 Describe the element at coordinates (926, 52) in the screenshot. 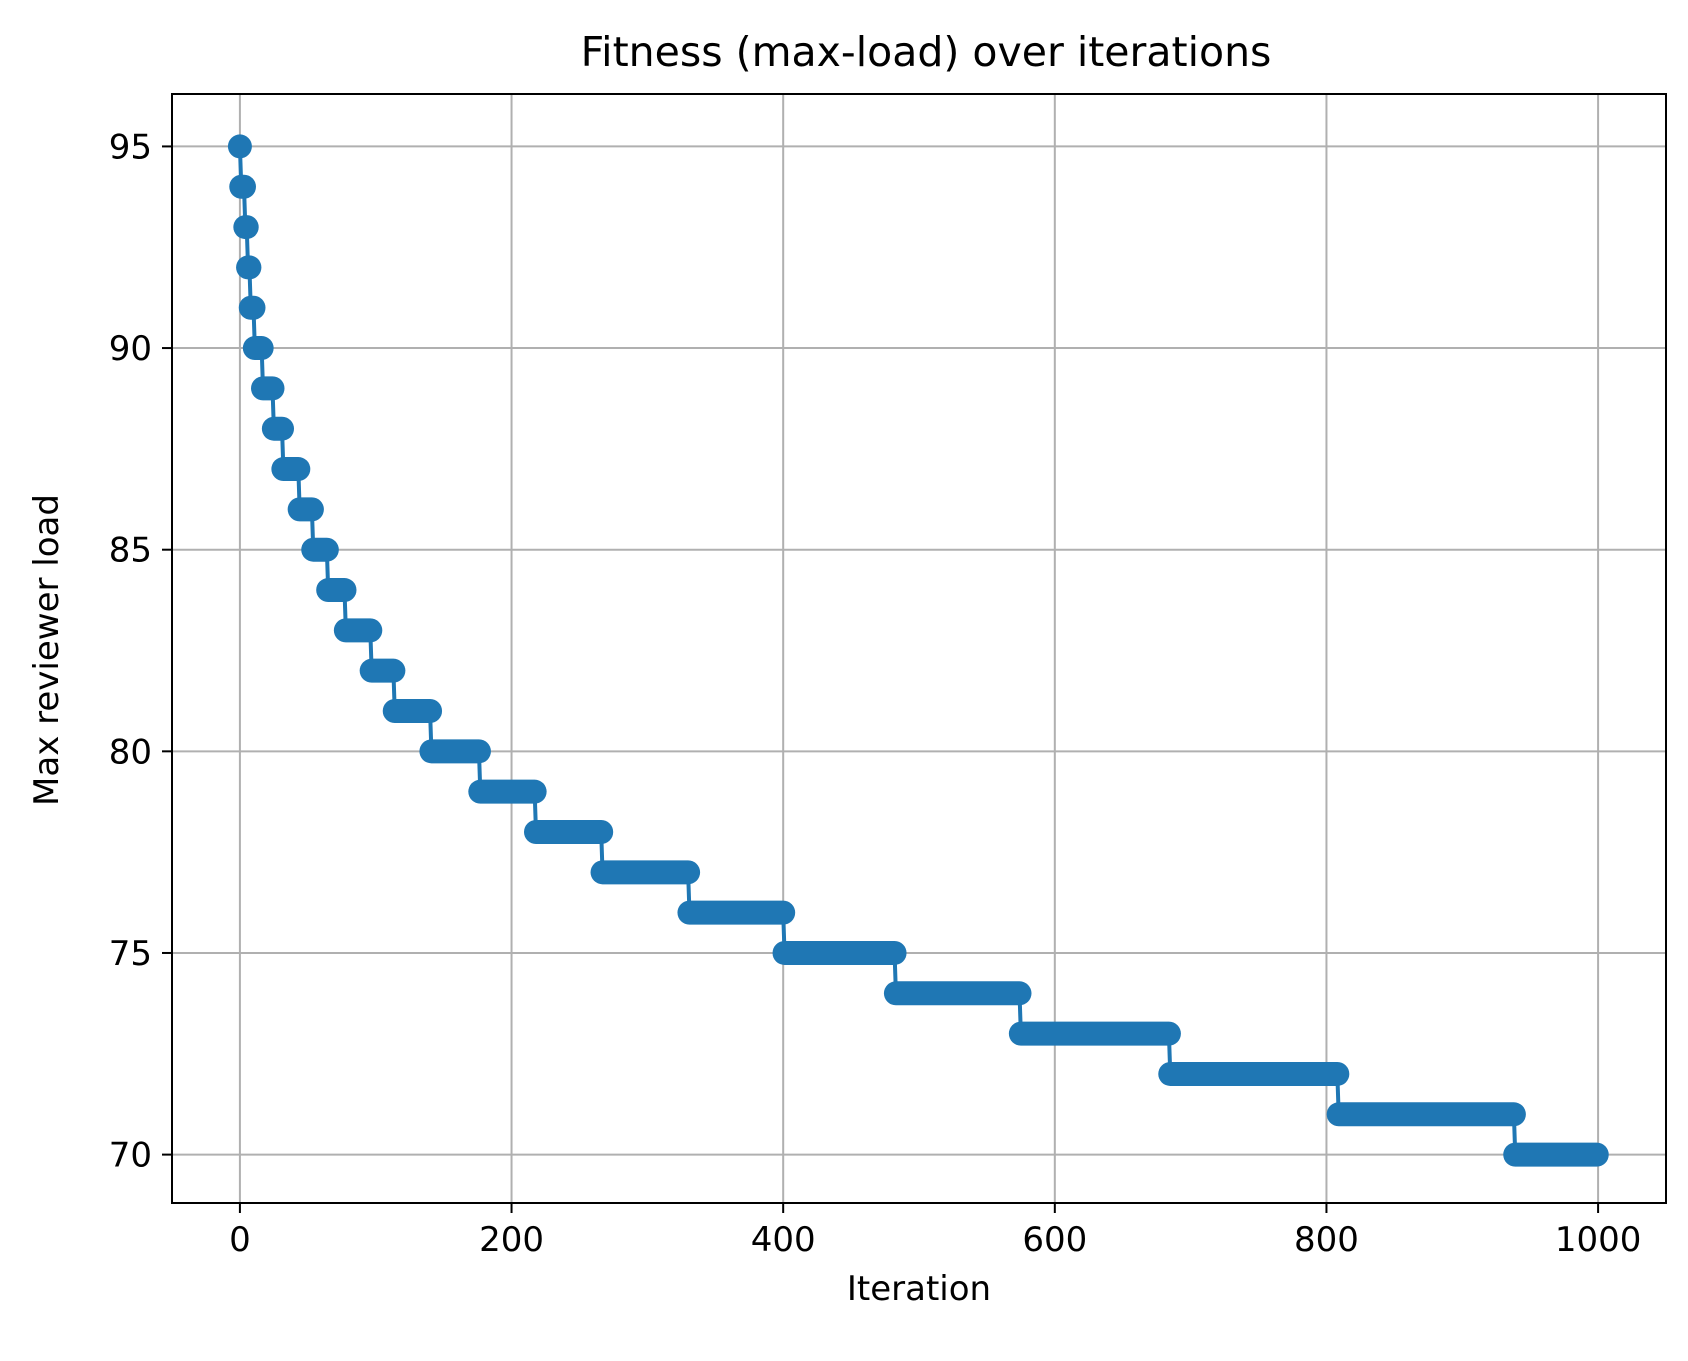

I see `chart-title: Fitness (max-load) over iterations` at that location.